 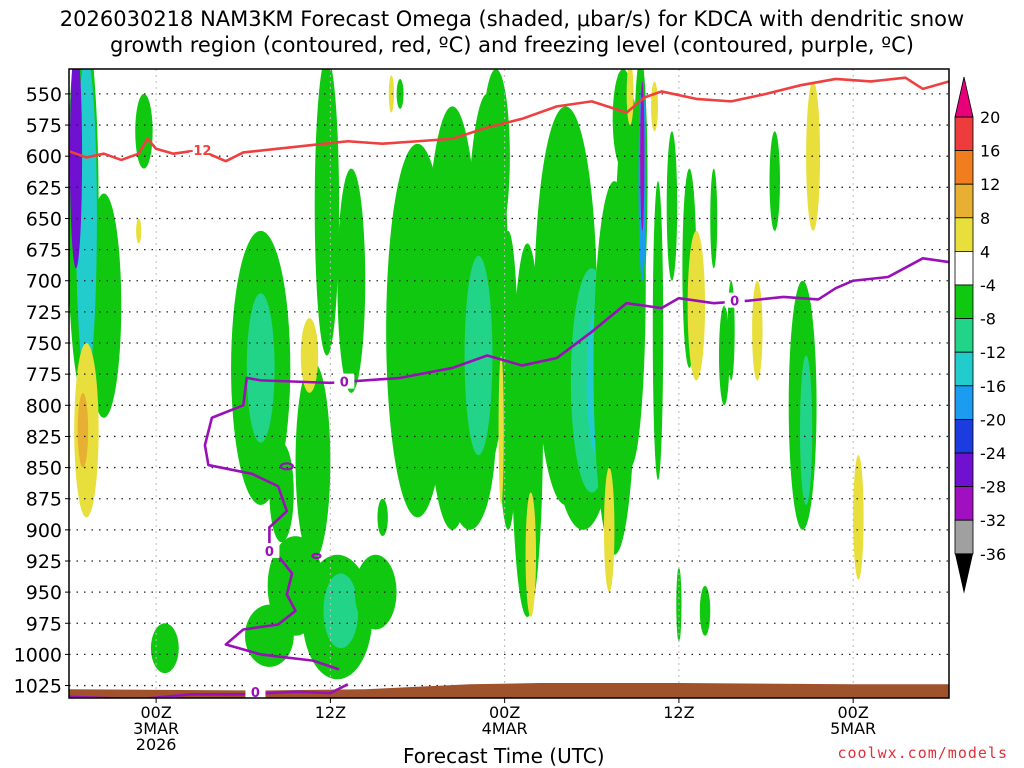 I want to click on freezing-label-1-bg, so click(x=344, y=381).